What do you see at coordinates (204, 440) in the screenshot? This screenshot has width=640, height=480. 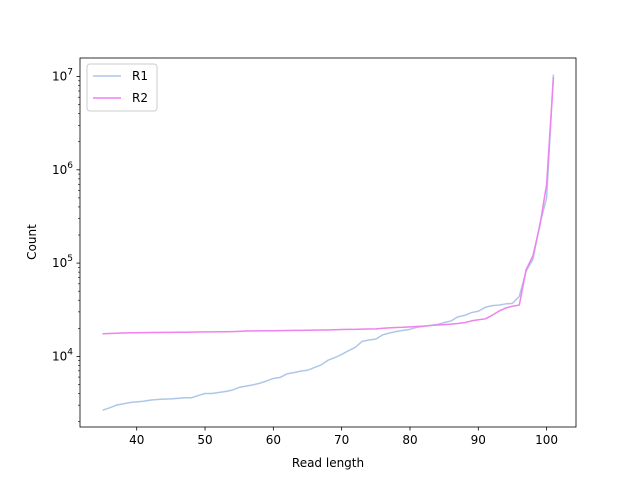 I see `x-tick-label: 50` at bounding box center [204, 440].